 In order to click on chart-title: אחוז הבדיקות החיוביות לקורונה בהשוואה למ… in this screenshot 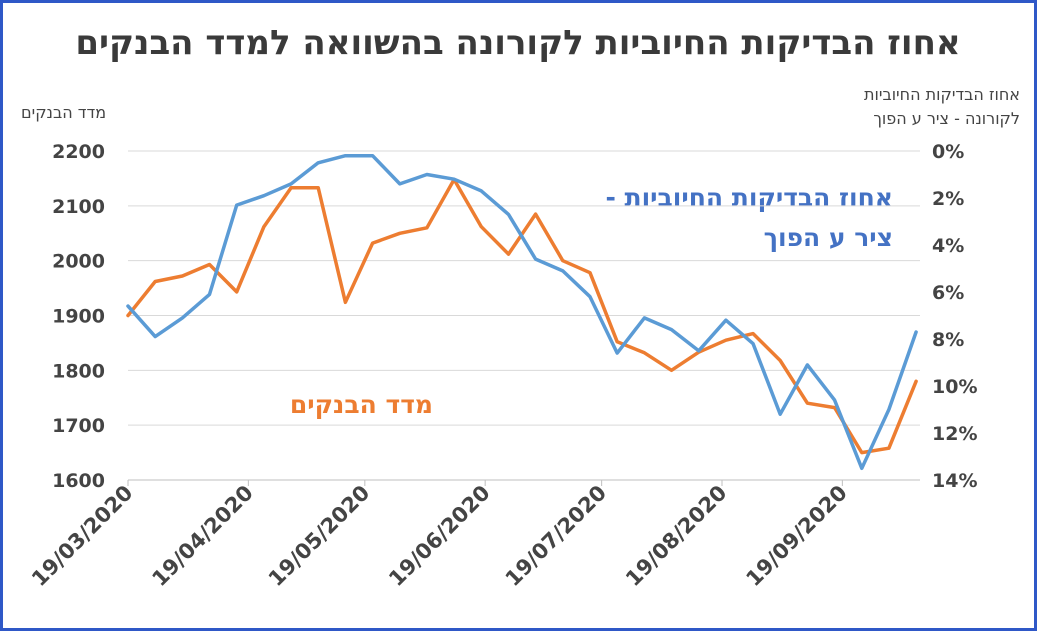, I will do `click(518, 43)`.